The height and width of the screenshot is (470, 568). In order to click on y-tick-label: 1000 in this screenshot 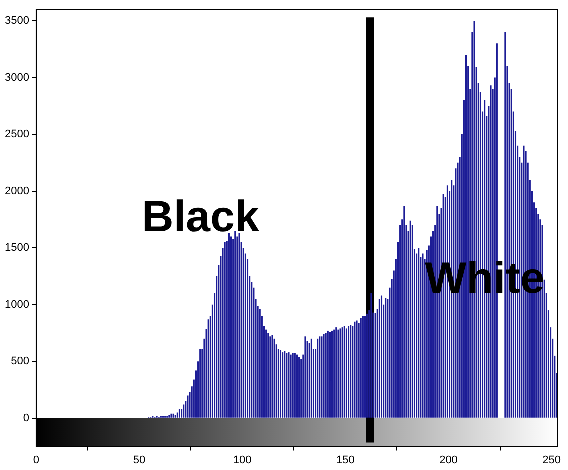, I will do `click(17, 304)`.